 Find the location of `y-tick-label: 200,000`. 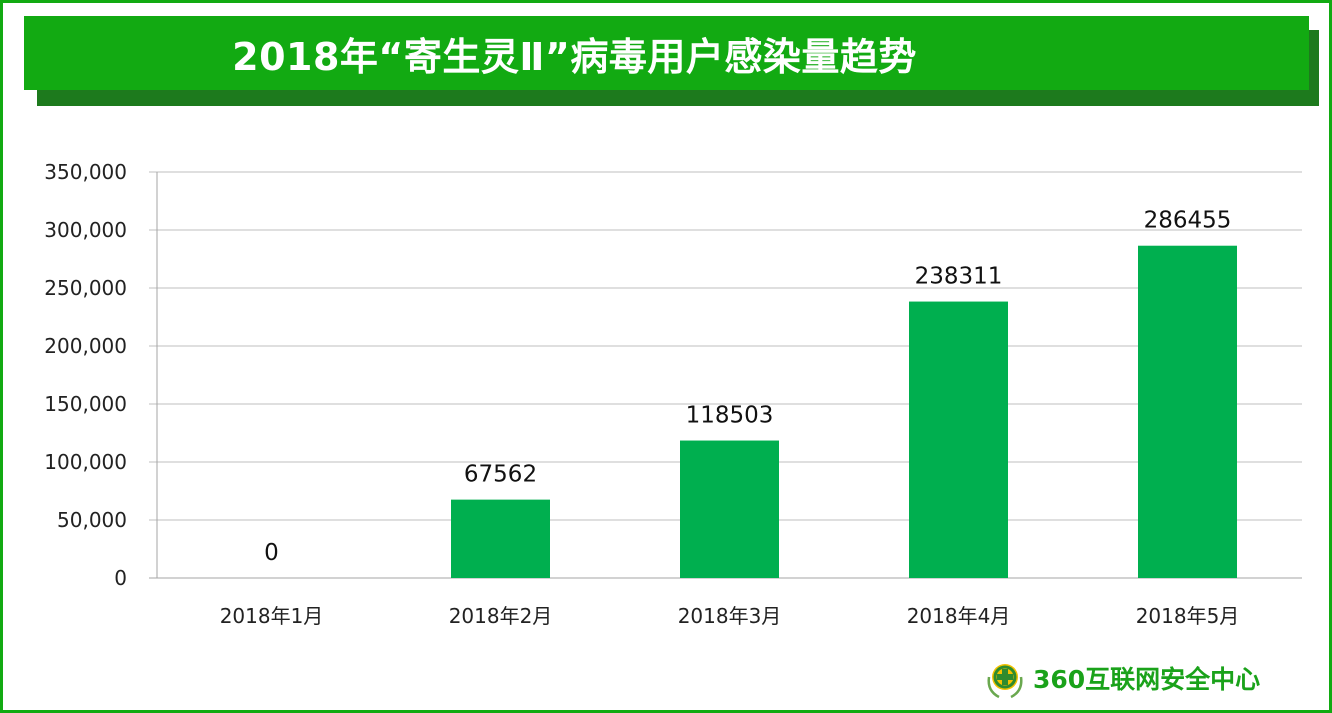

y-tick-label: 200,000 is located at coordinates (85, 346).